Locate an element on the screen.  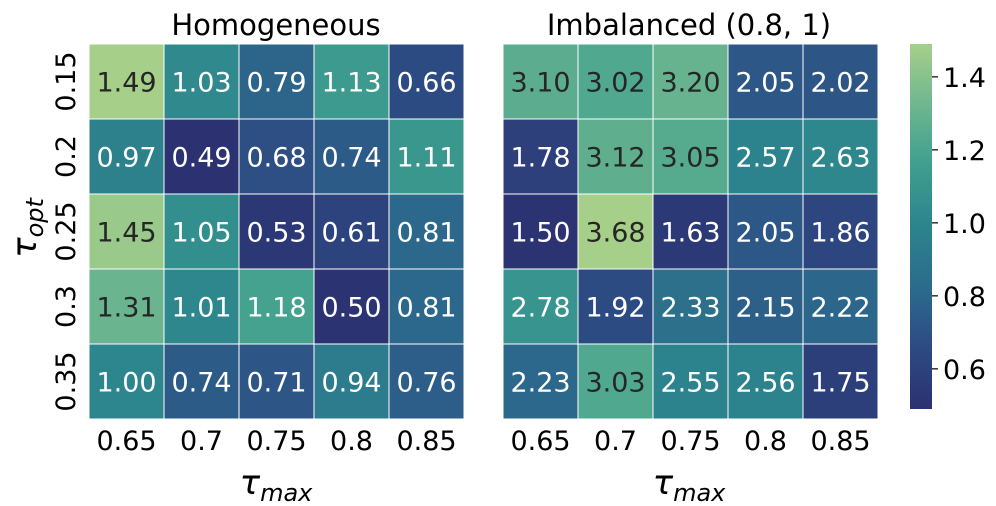
cell-value-label: 0.68 is located at coordinates (276, 158).